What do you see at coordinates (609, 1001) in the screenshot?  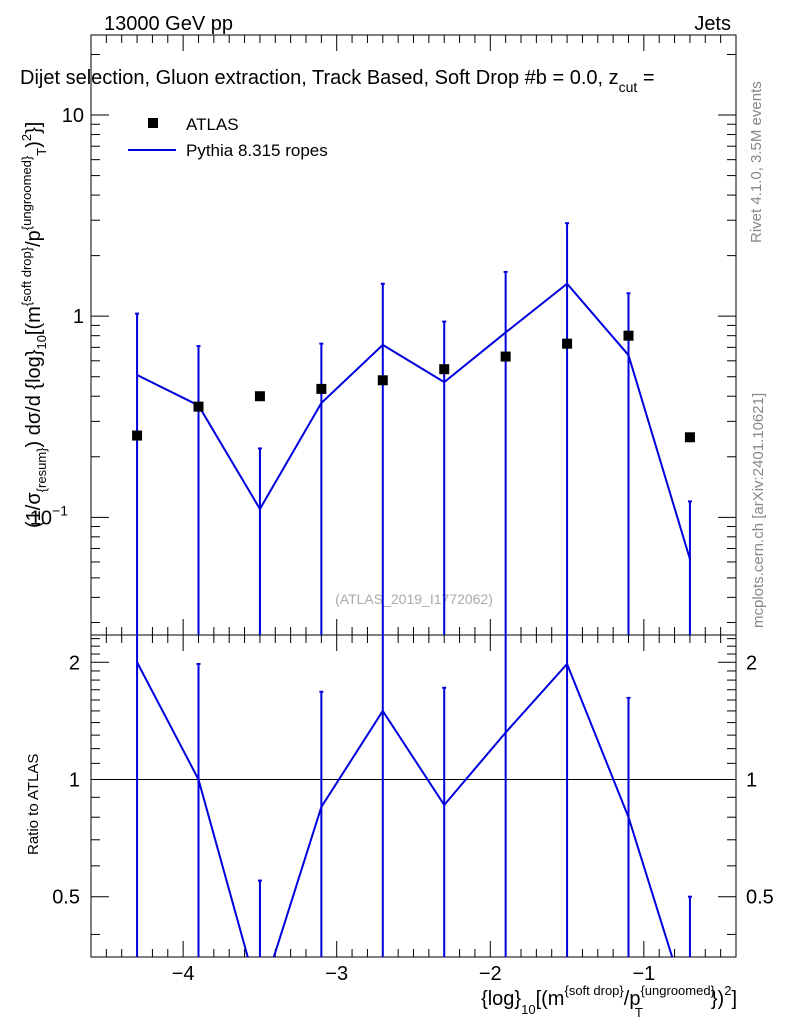 I see `x-axis-label: {log}10[(m{soft drop}/p{ungroomed} T})2]` at bounding box center [609, 1001].